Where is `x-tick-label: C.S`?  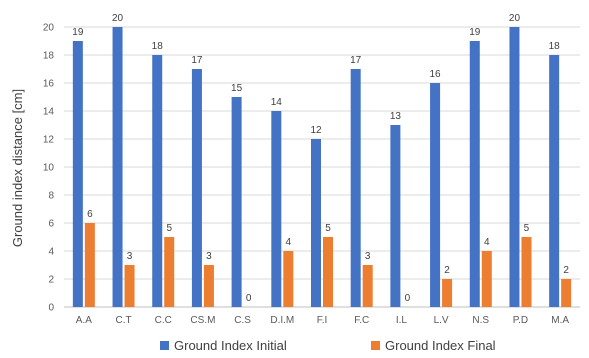
x-tick-label: C.S is located at coordinates (242, 320).